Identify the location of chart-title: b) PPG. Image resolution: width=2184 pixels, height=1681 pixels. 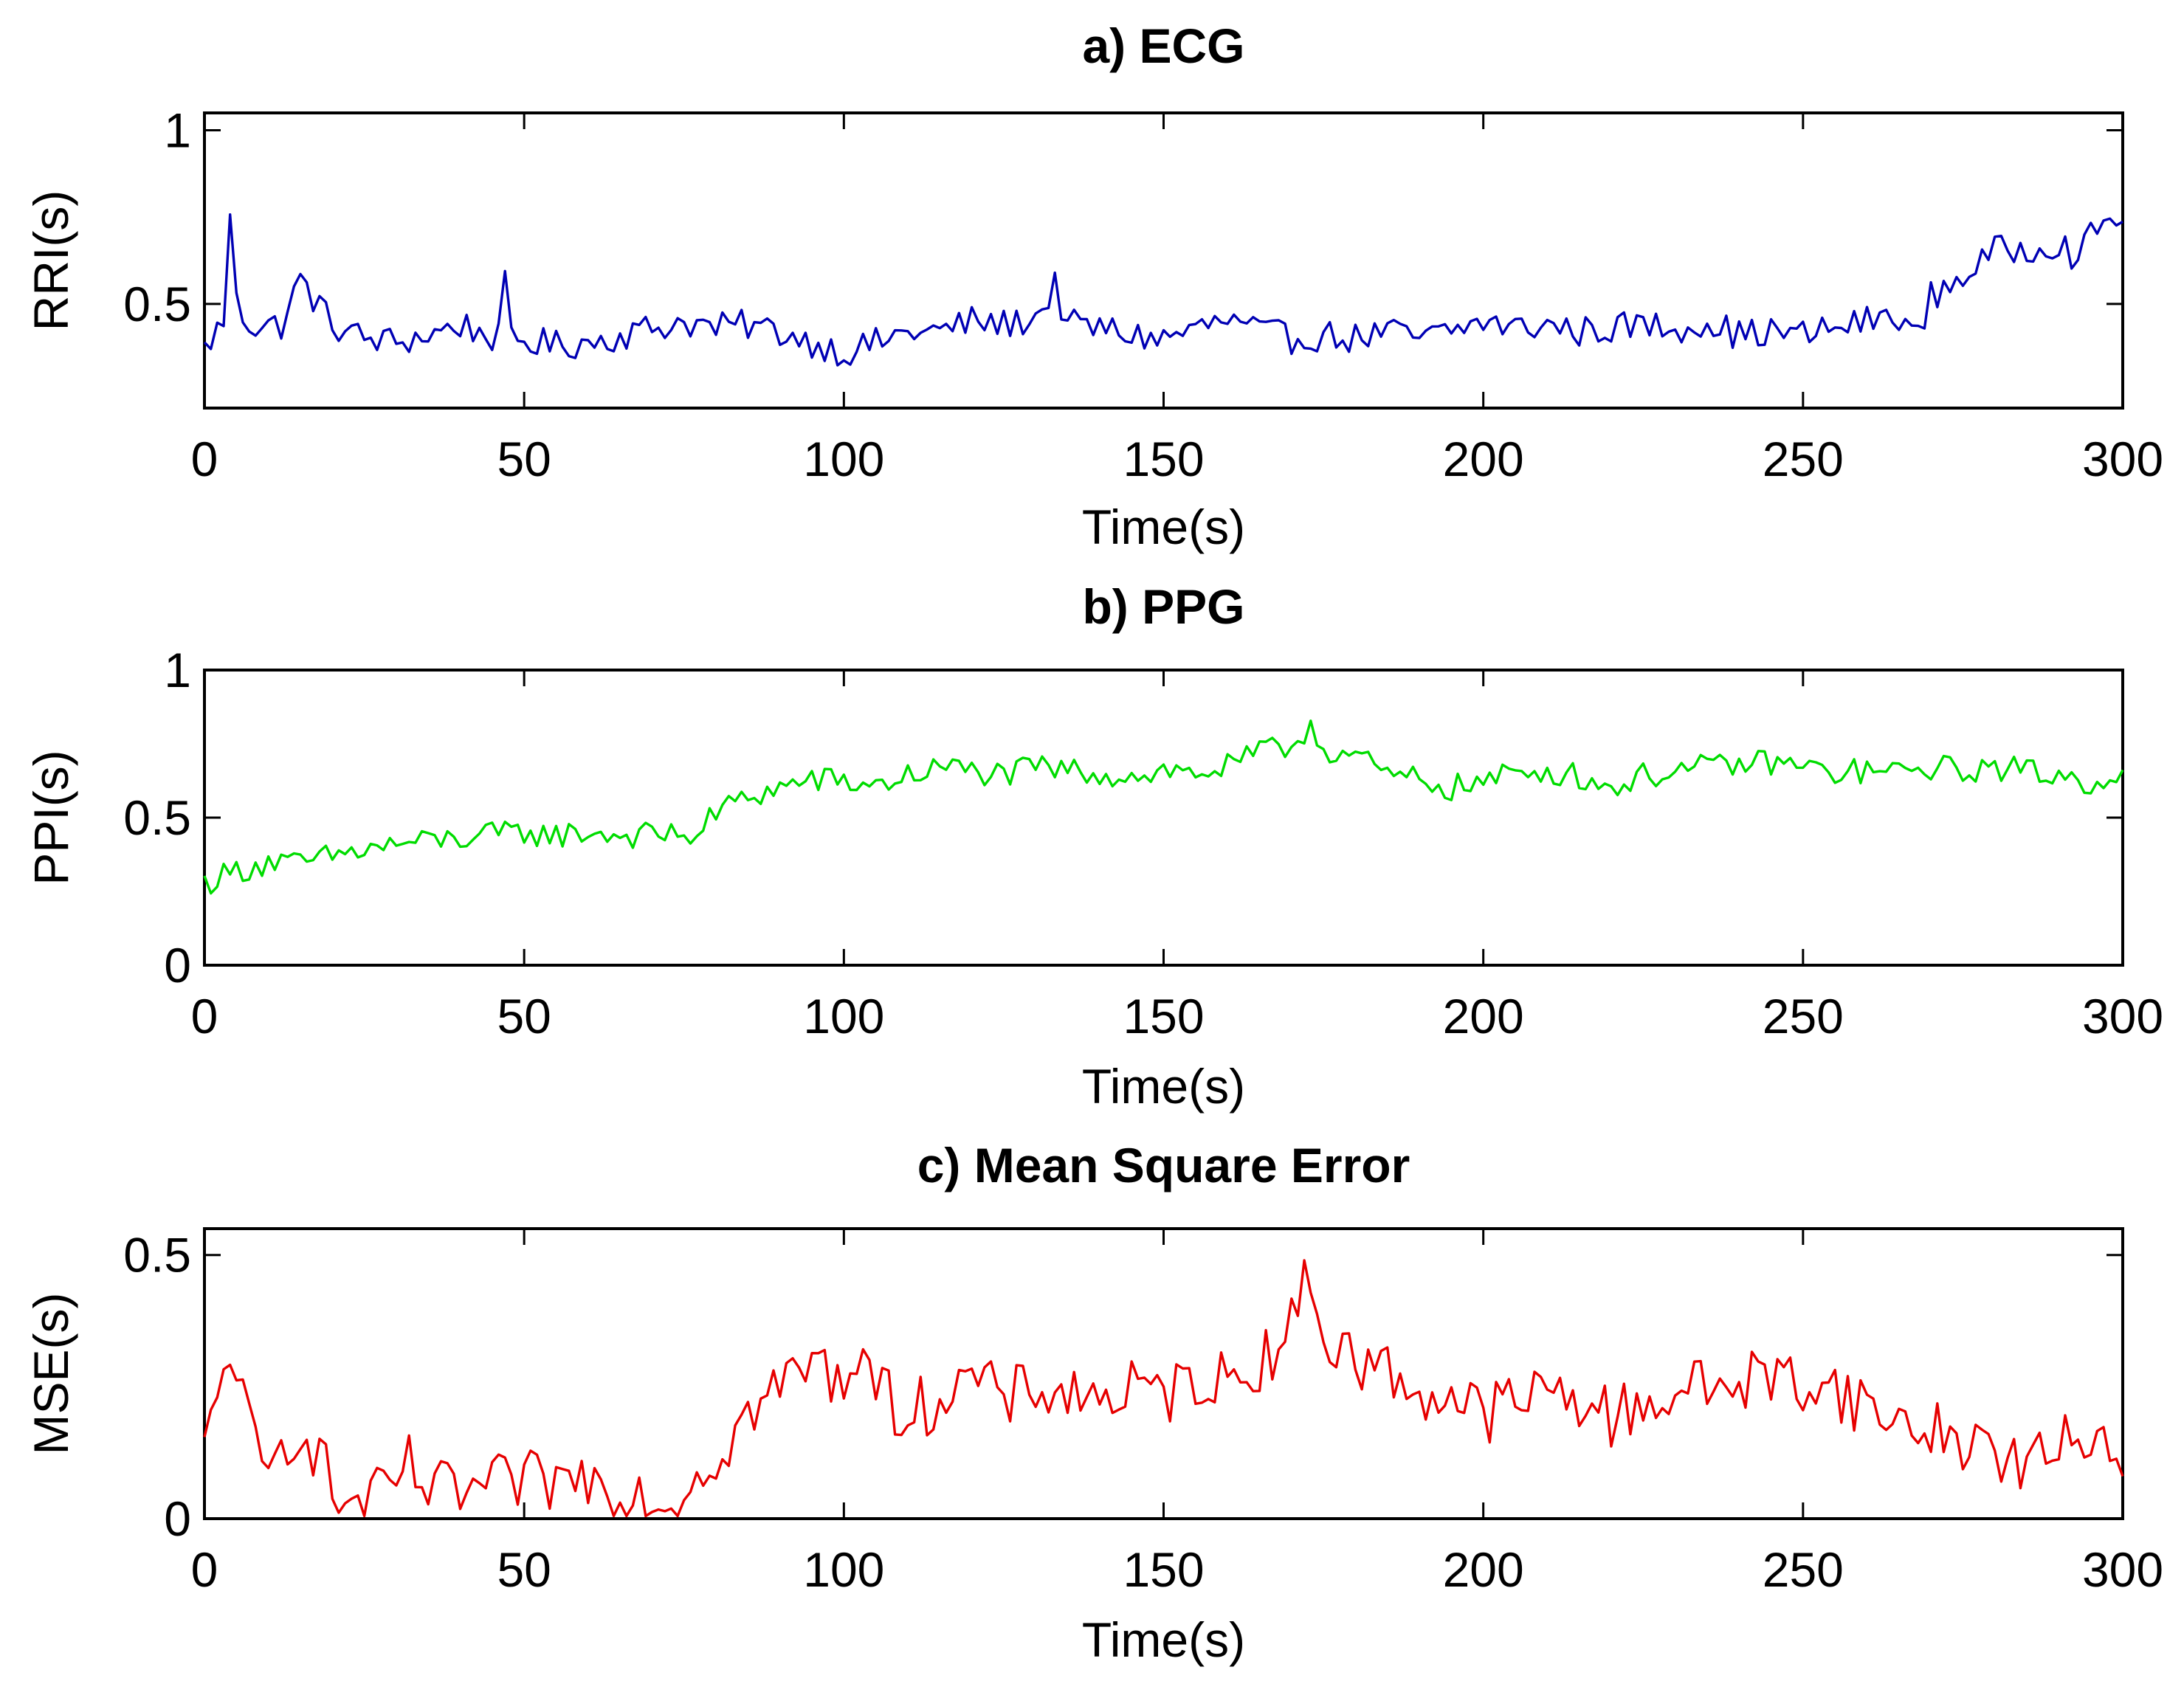
(1163, 606).